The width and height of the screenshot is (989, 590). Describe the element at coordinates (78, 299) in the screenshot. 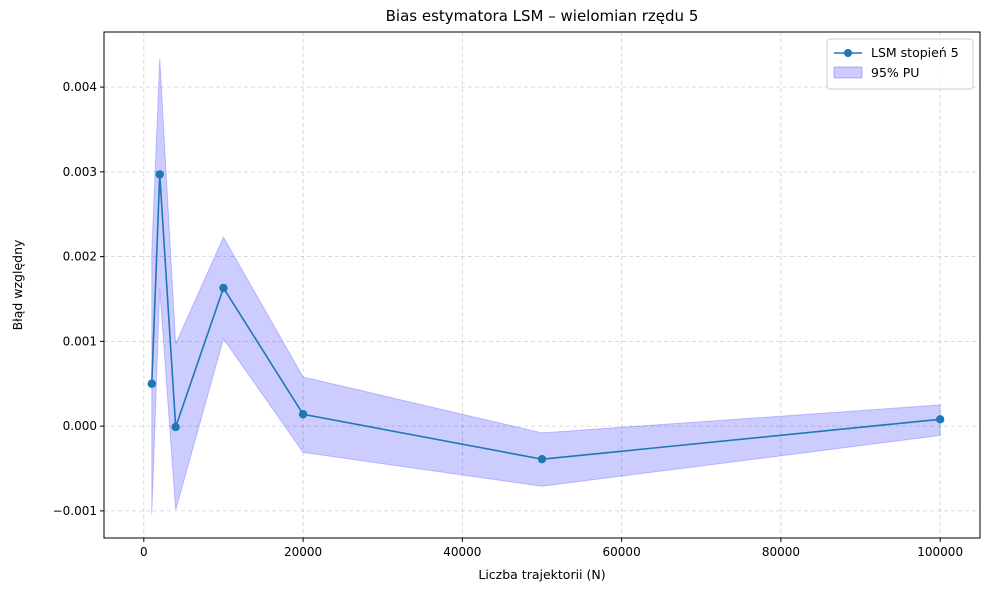

I see `y-axis-ticks: −0.001 0.000 0.001 0.002 0.003 0.004` at that location.